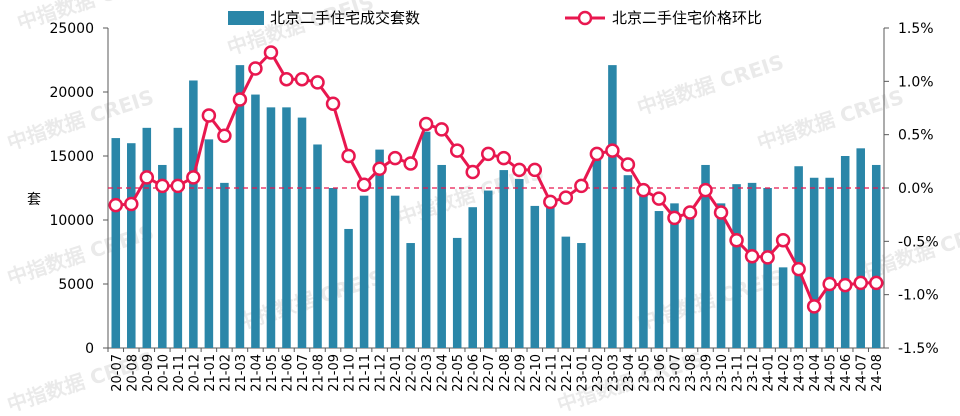 The image size is (960, 416). What do you see at coordinates (458, 373) in the screenshot?
I see `x-tick-label: 22-05` at bounding box center [458, 373].